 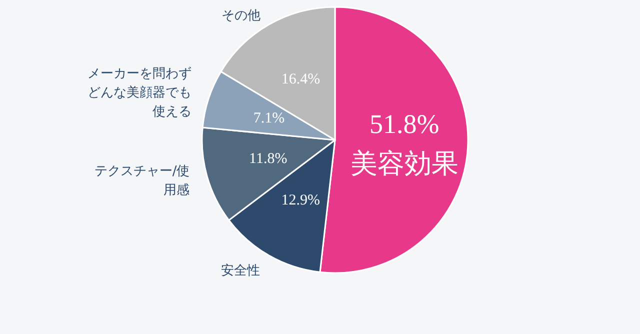 I want to click on slice-label: その他, so click(x=241, y=16).